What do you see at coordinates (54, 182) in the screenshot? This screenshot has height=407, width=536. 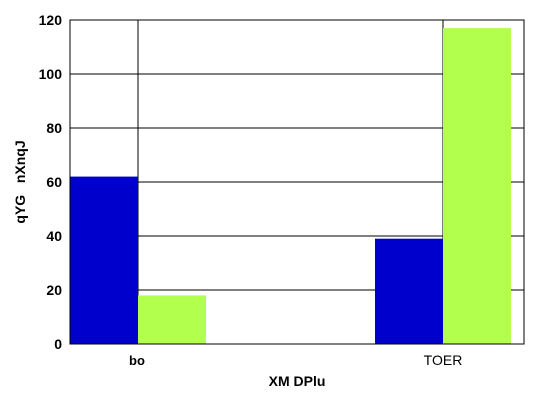 I see `y-tick-label: 60` at bounding box center [54, 182].